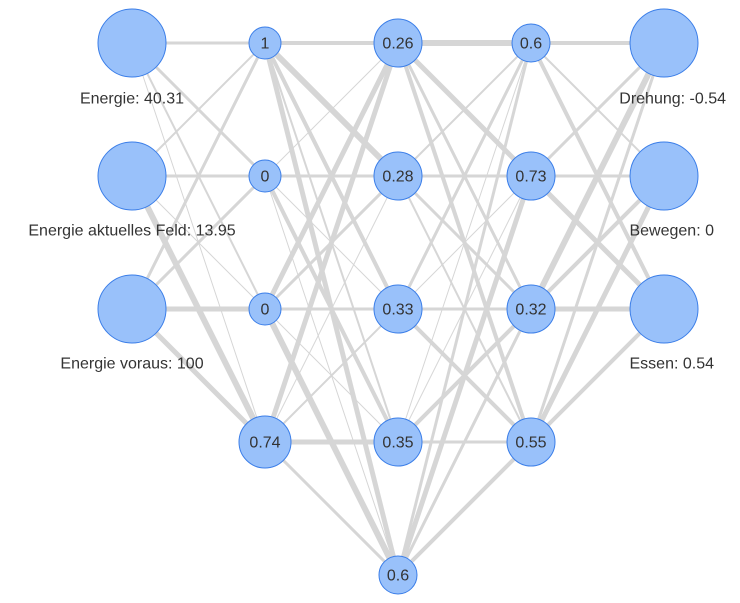 The width and height of the screenshot is (740, 603). I want to click on hidden1-node-1-value: 0, so click(265, 177).